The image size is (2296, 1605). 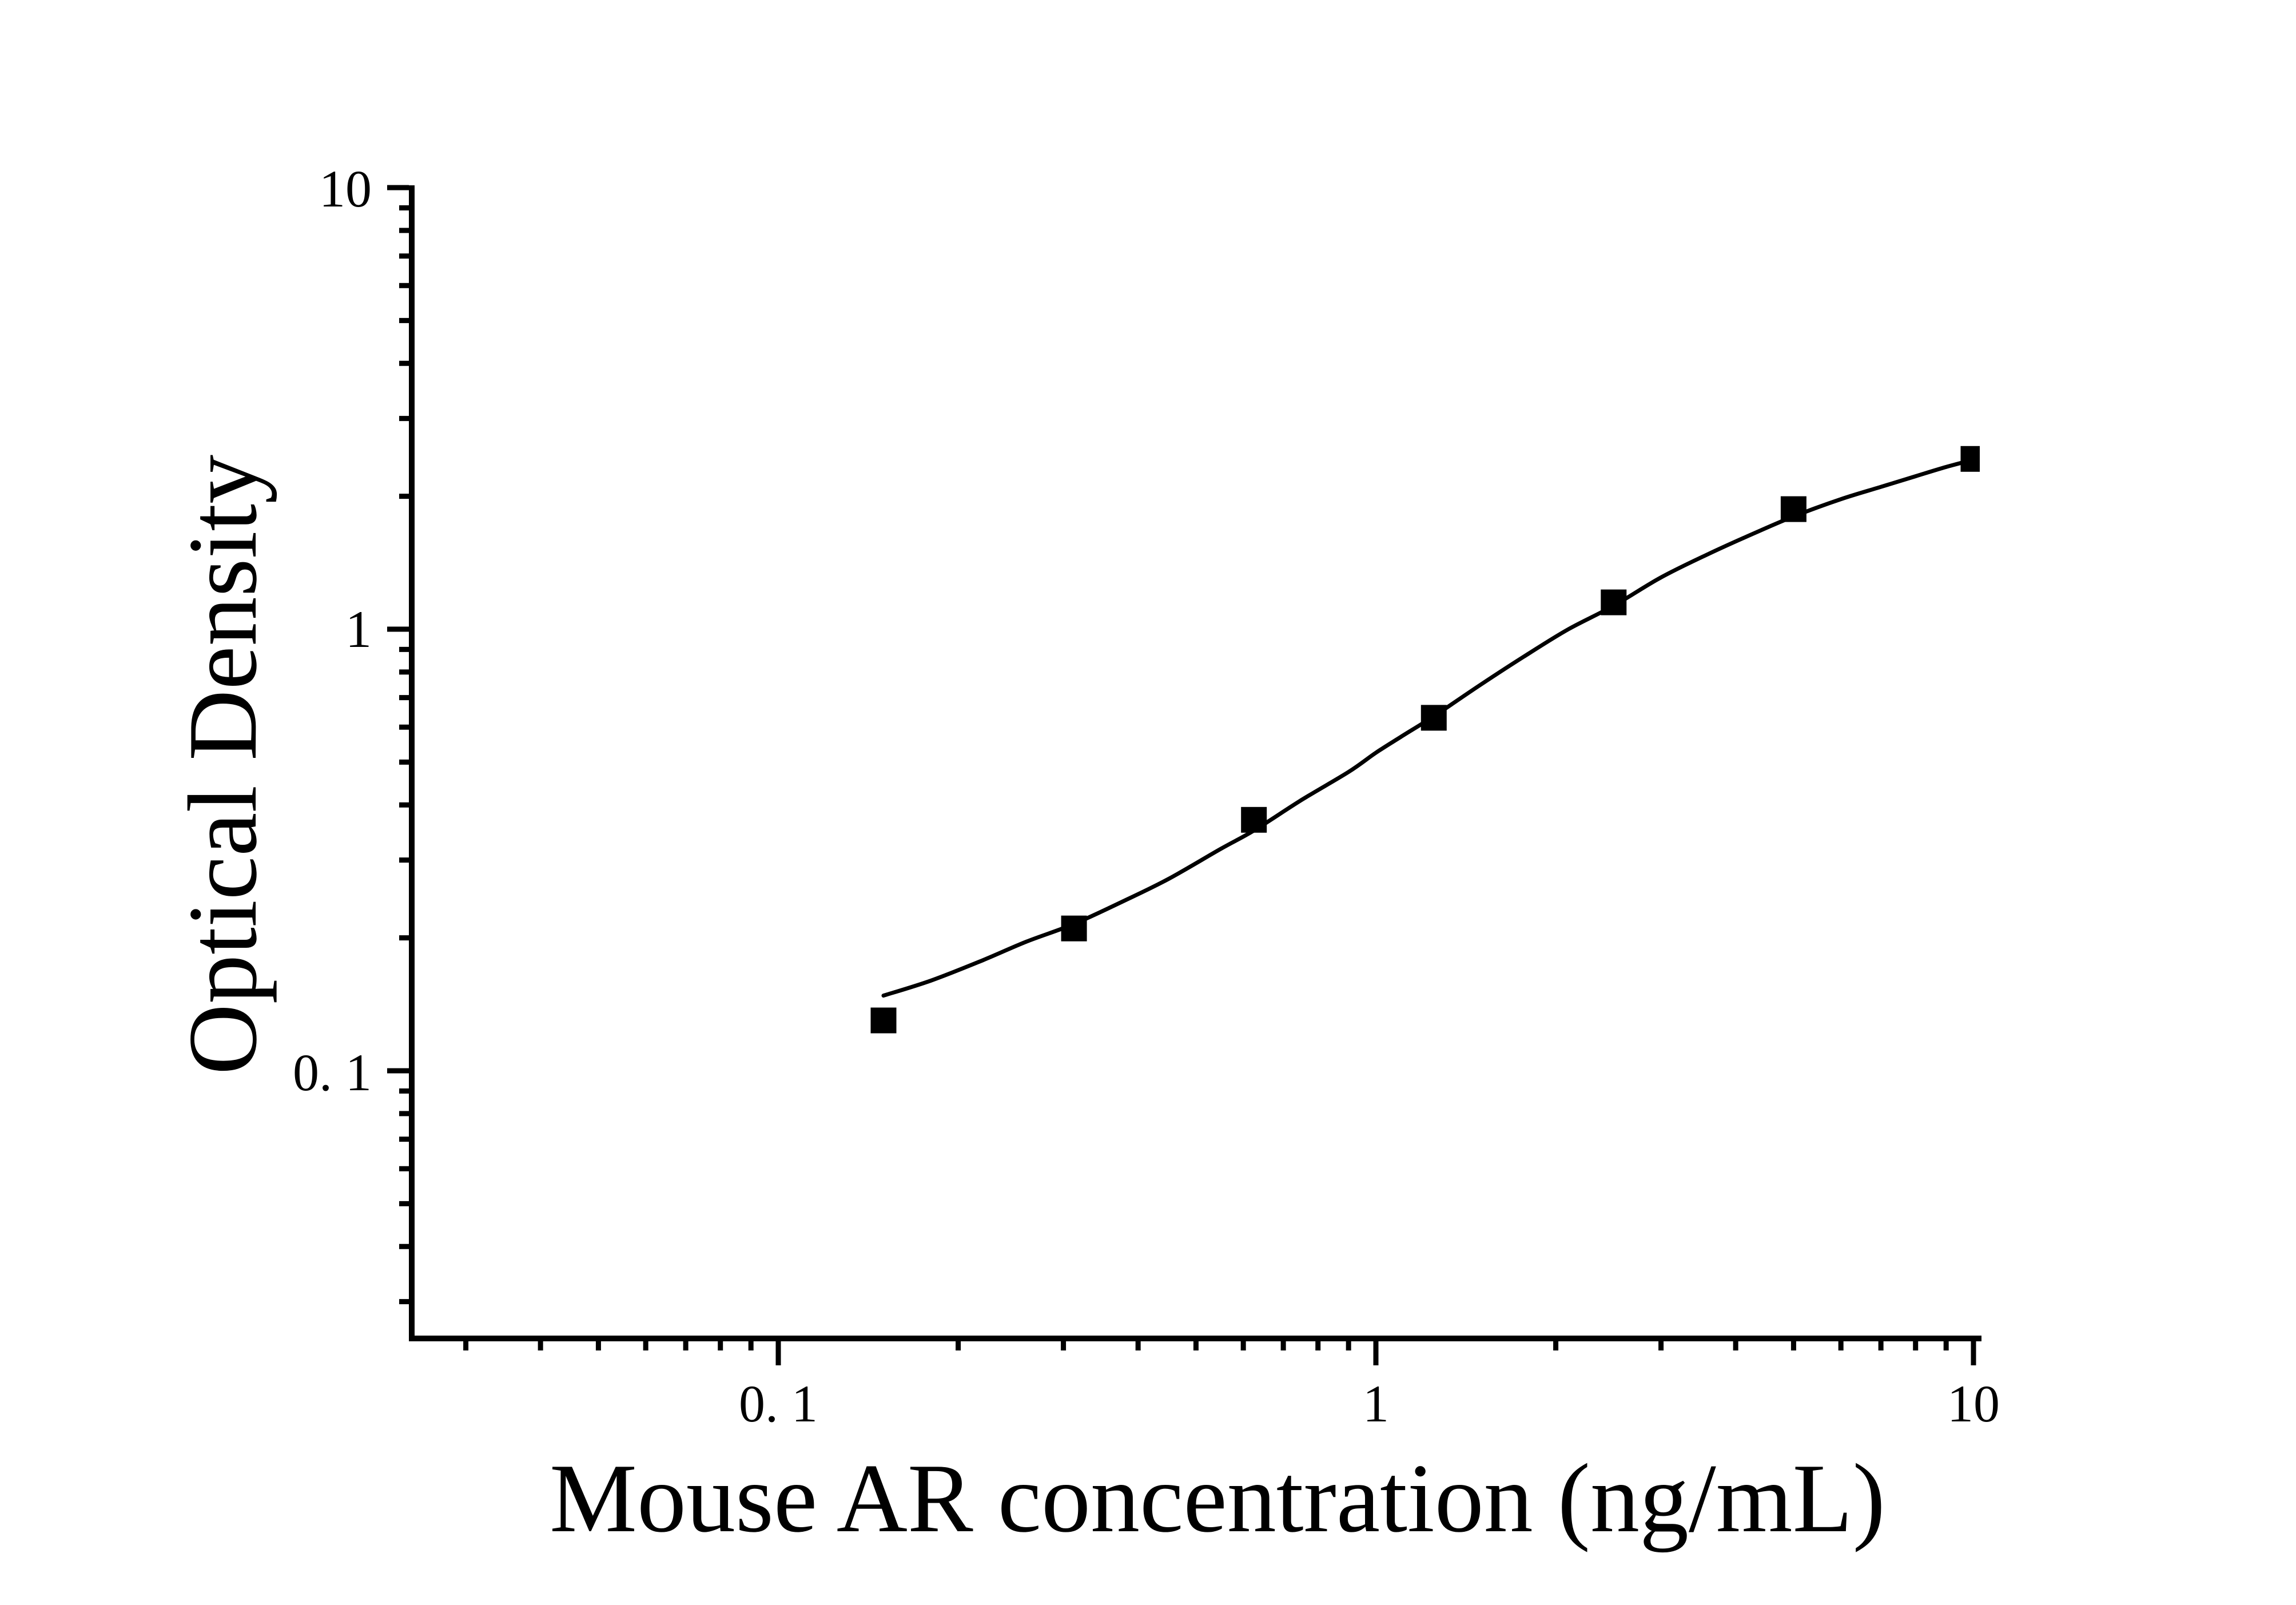 What do you see at coordinates (223, 764) in the screenshot?
I see `y-axis-title: Optical Density` at bounding box center [223, 764].